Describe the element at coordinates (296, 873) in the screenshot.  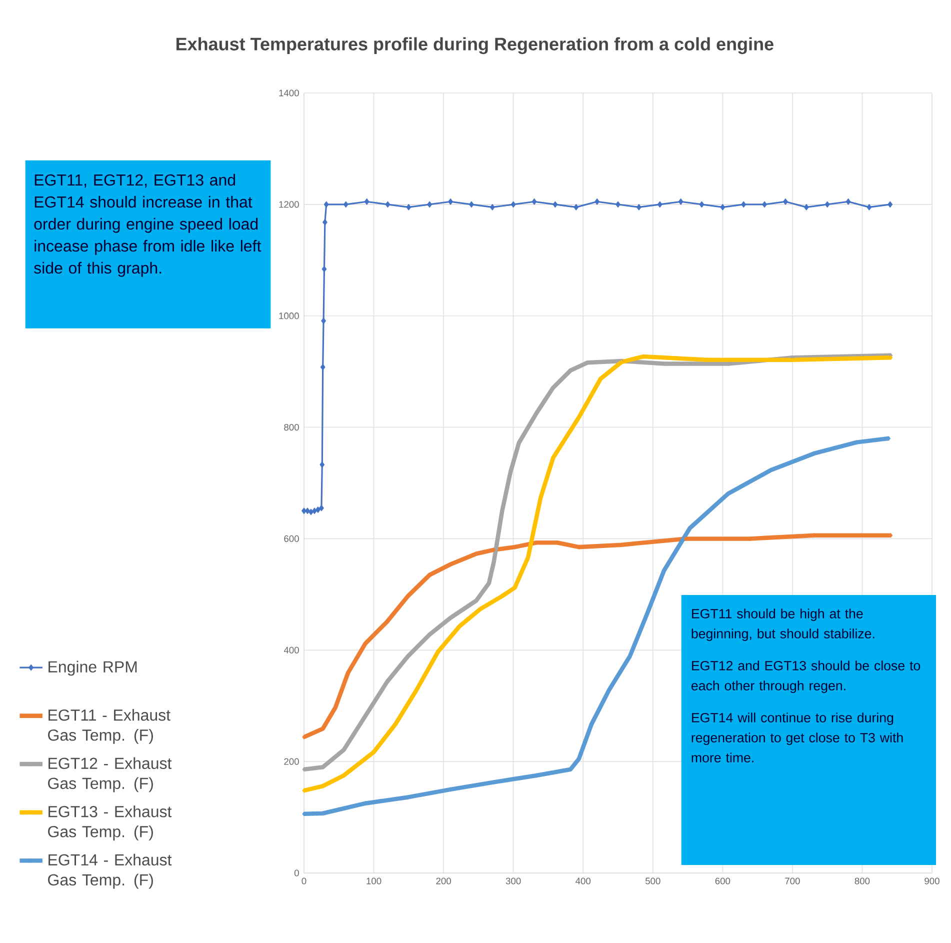
I see `y-tick-label: 0` at that location.